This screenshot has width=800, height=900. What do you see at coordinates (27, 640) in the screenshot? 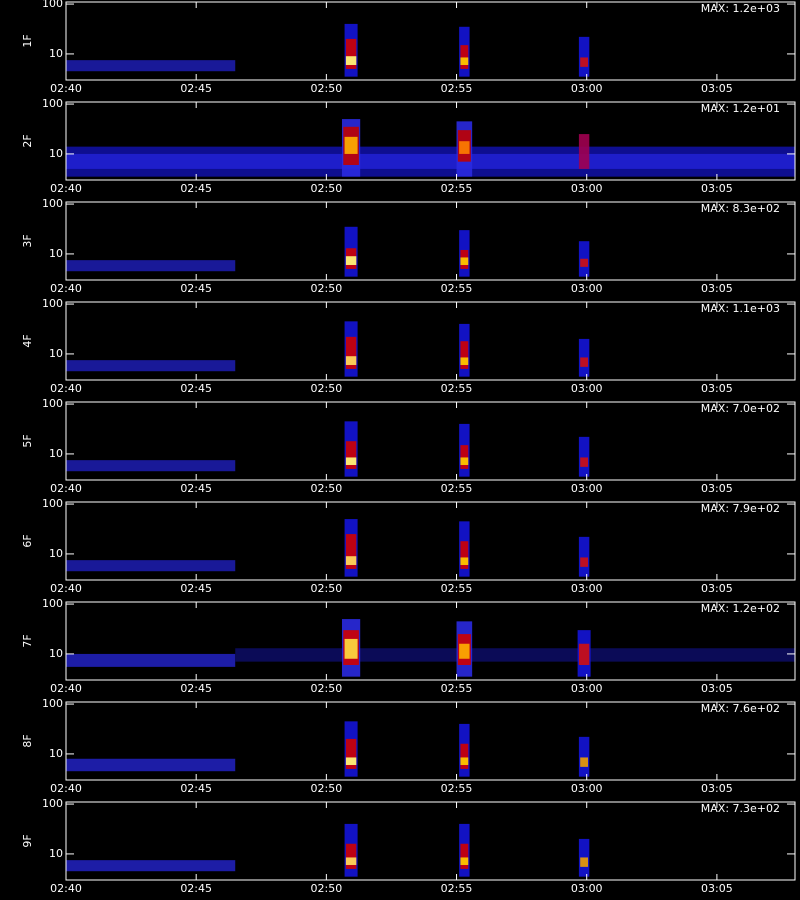
I see `y-axis-label: 7F` at bounding box center [27, 640].